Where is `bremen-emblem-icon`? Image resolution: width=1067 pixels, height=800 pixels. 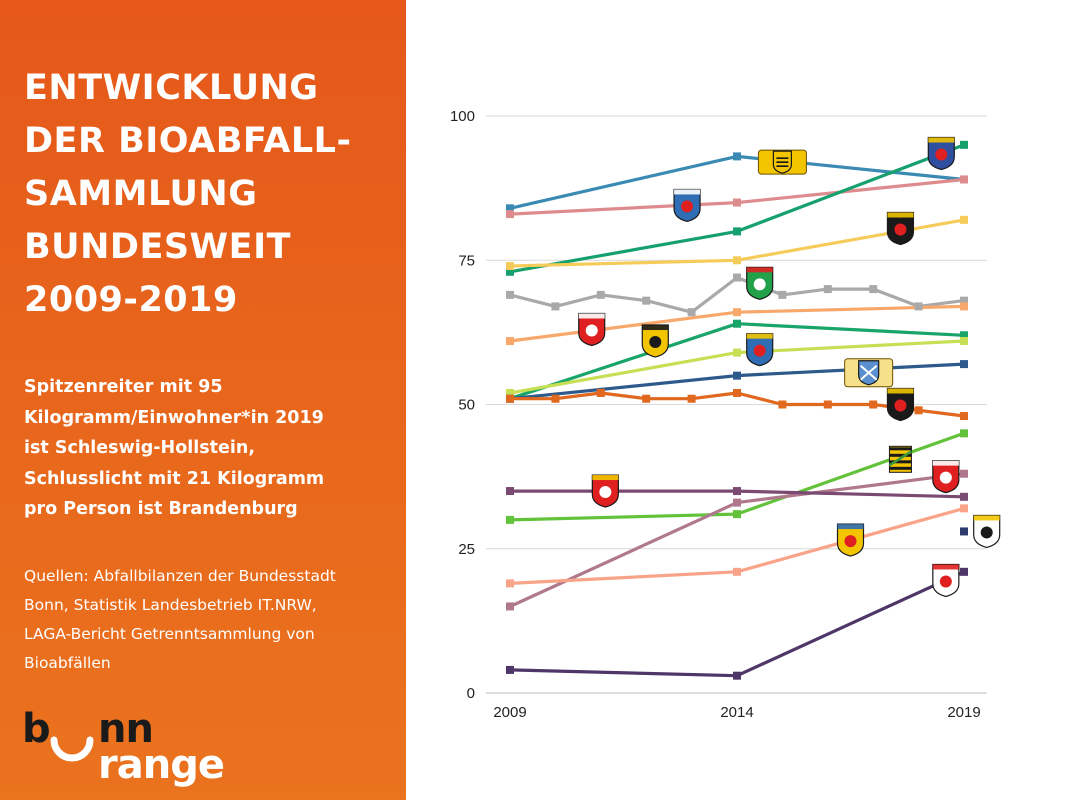
bremen-emblem-icon is located at coordinates (605, 491).